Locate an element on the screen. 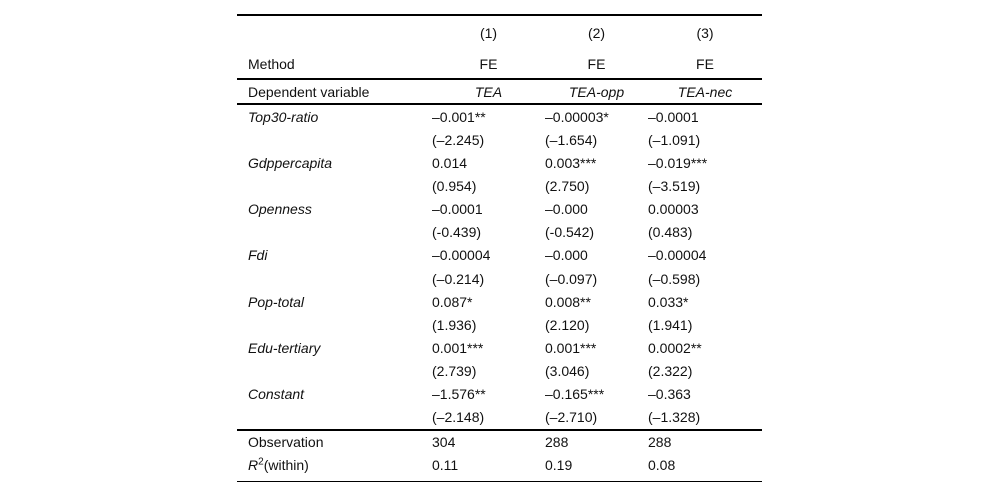  column-number: (3) is located at coordinates (705, 33).